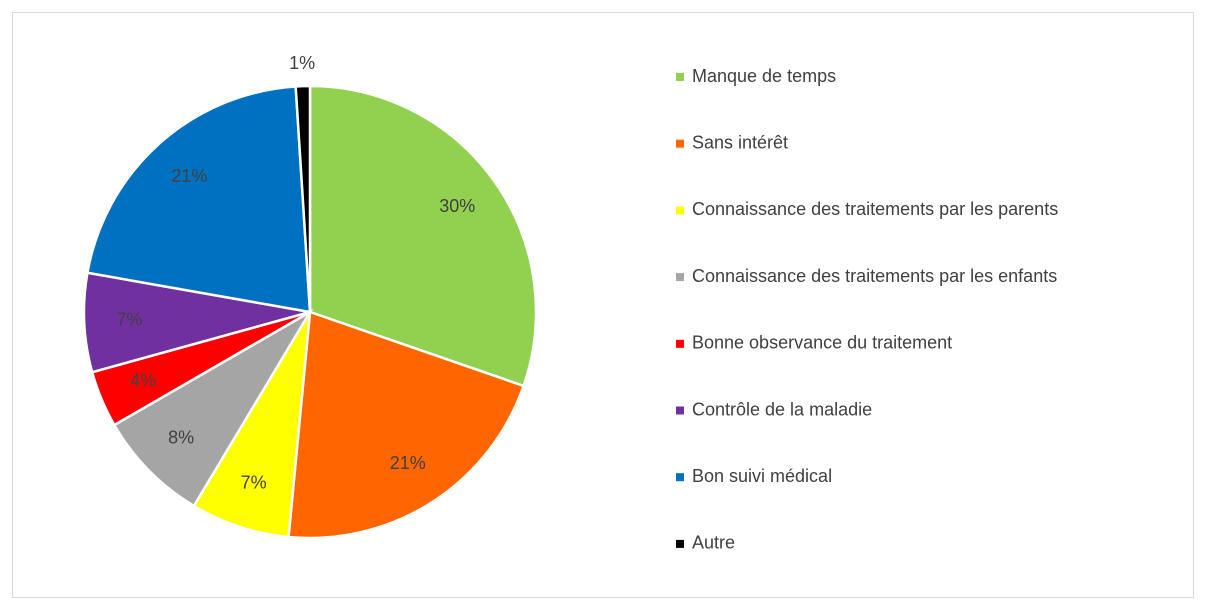  Describe the element at coordinates (762, 476) in the screenshot. I see `legend-label: Bon suivi médical` at that location.